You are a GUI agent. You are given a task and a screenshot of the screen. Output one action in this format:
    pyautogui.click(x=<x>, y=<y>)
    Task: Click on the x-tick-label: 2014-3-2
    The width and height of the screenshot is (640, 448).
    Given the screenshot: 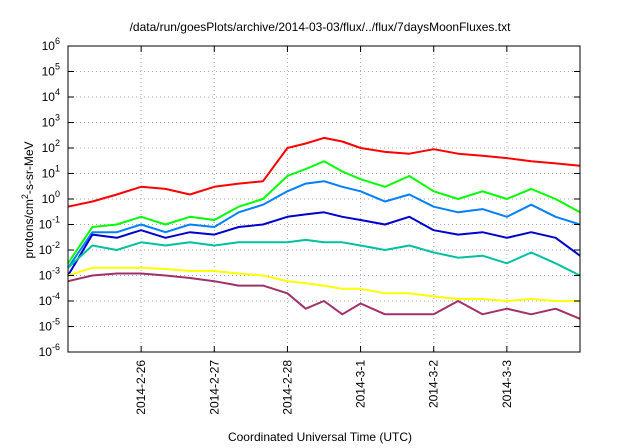 What is the action you would take?
    pyautogui.click(x=434, y=384)
    